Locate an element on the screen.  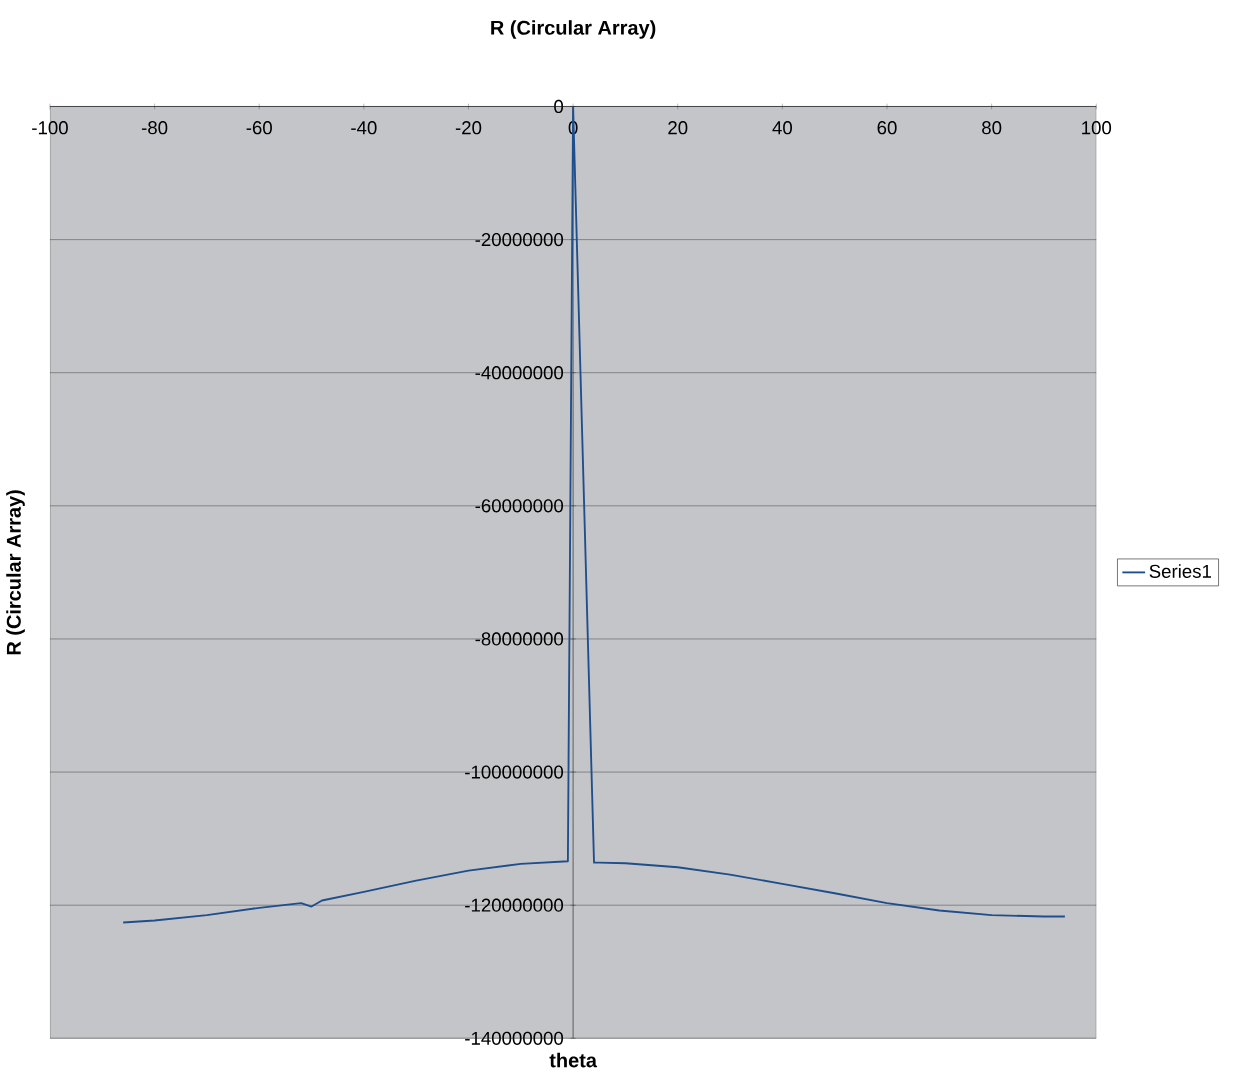
y-tick-label: -80000000 is located at coordinates (519, 639).